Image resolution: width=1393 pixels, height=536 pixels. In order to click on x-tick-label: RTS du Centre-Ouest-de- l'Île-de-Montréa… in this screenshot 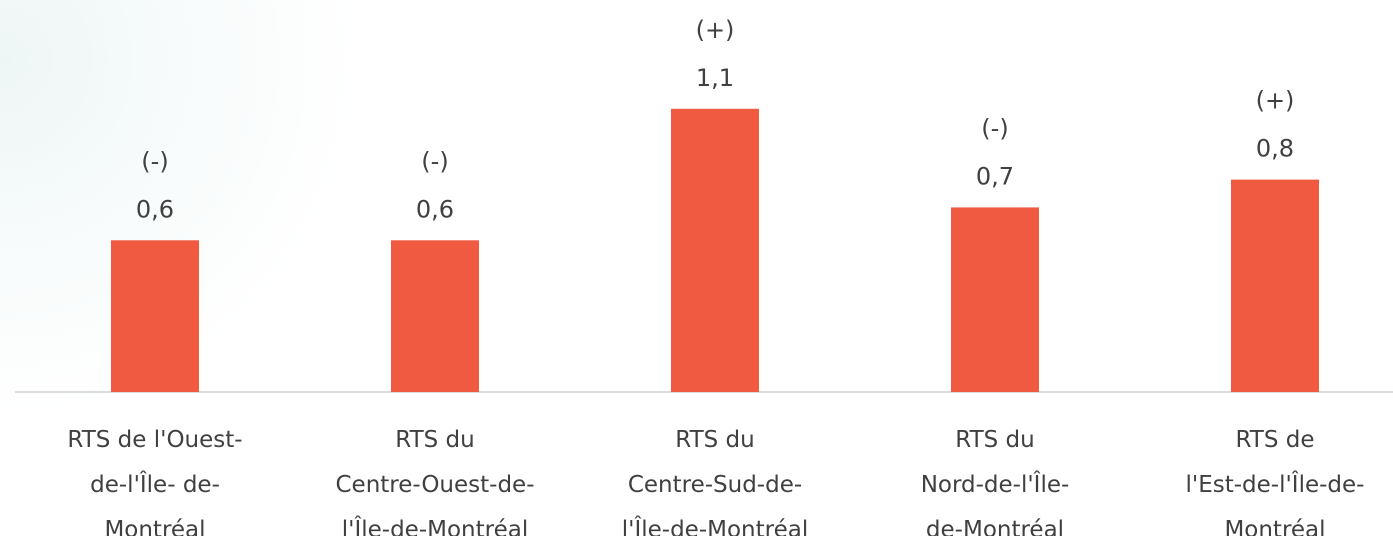, I will do `click(435, 481)`.